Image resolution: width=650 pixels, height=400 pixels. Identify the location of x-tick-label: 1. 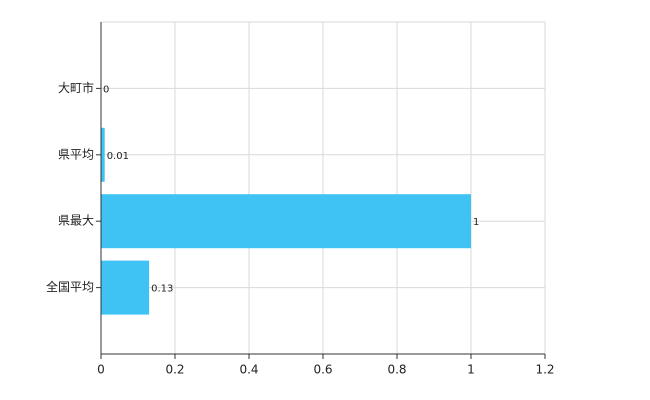
(471, 370).